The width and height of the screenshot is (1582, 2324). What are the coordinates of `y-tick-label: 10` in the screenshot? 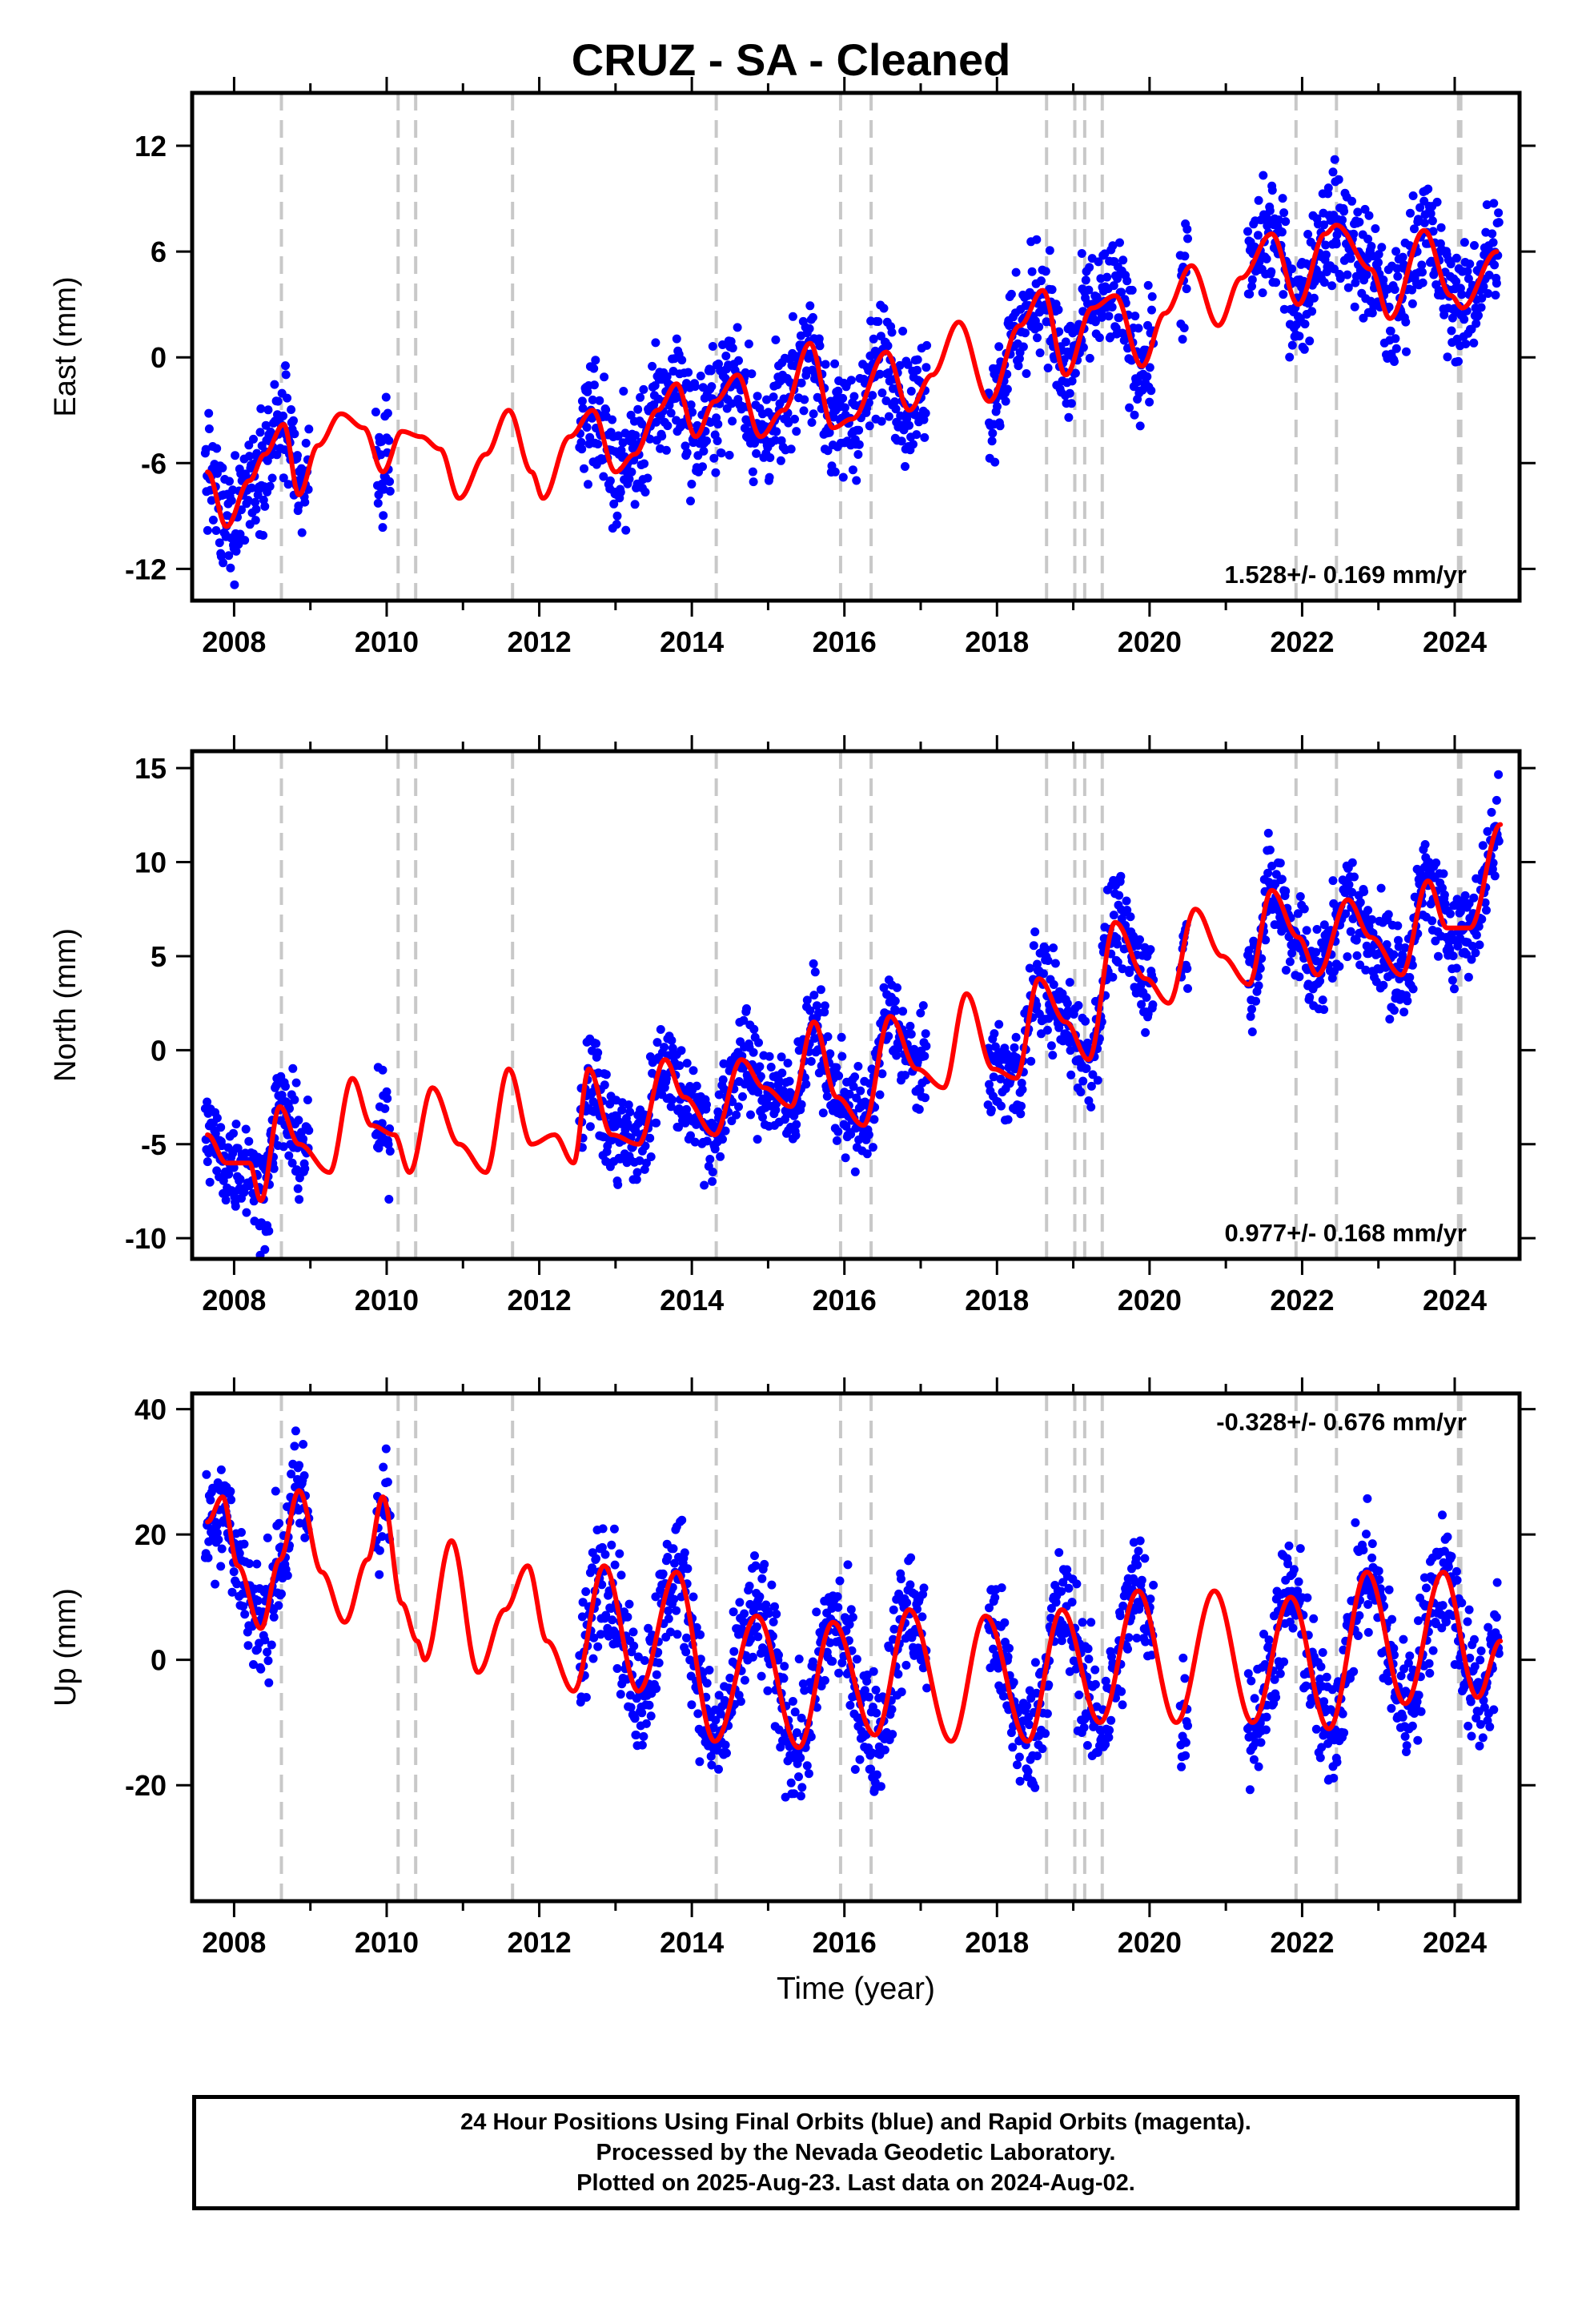 It's located at (151, 863).